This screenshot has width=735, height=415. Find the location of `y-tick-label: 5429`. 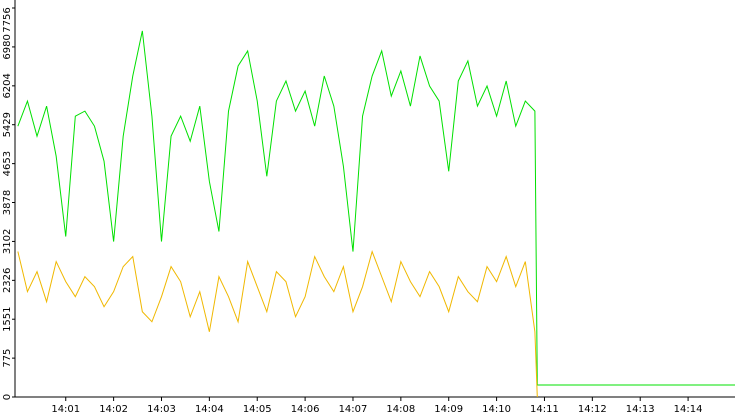

y-tick-label: 5429 is located at coordinates (7, 124).